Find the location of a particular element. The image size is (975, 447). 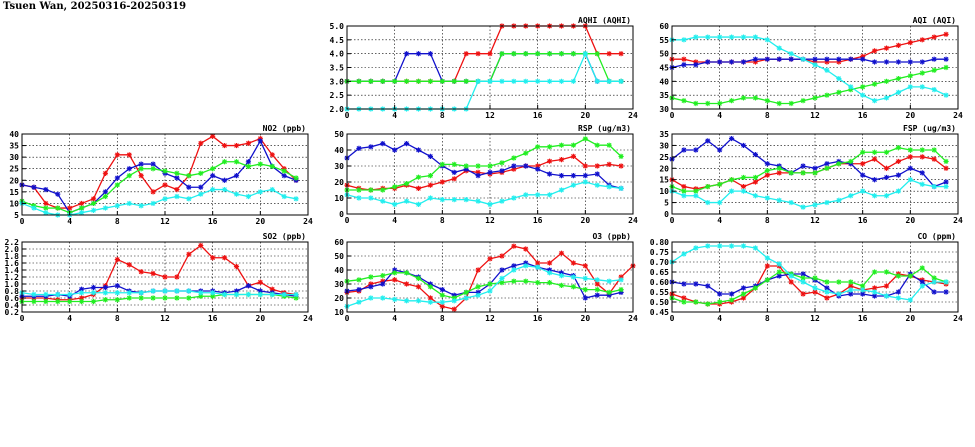

y-tick-label: 0 is located at coordinates (341, 214).